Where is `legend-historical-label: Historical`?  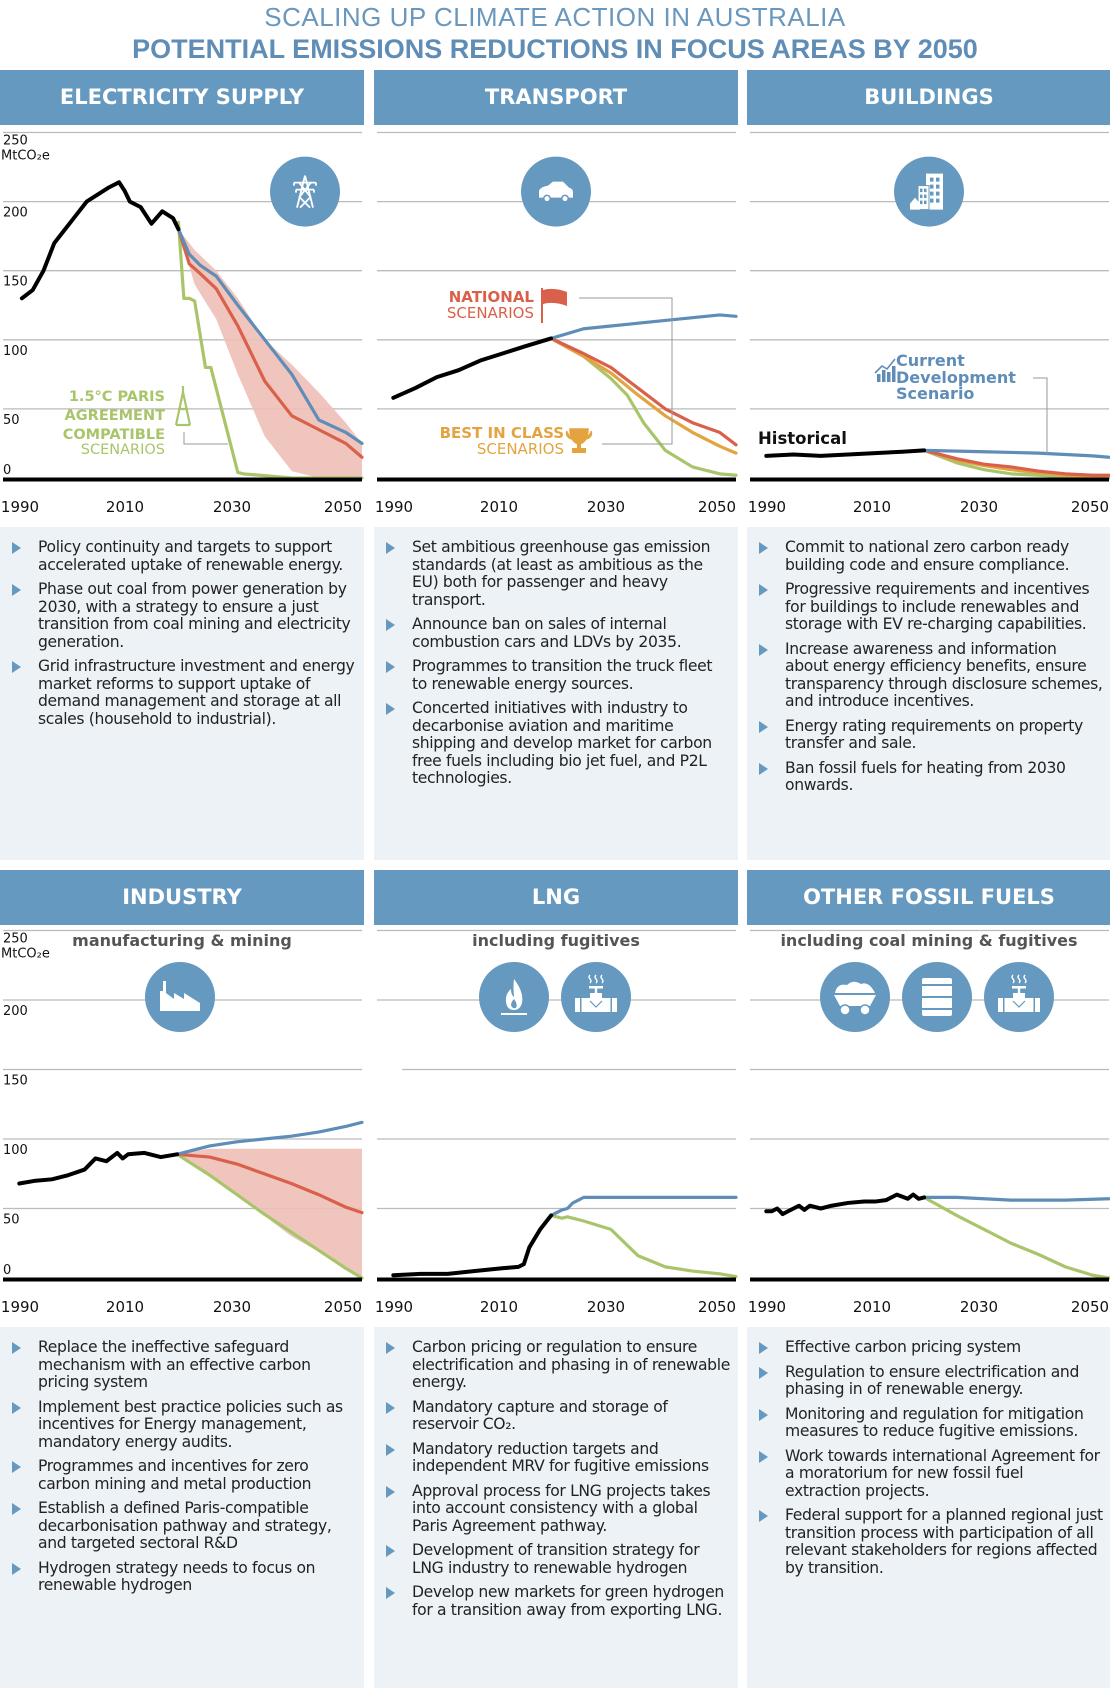
legend-historical-label: Historical is located at coordinates (802, 438).